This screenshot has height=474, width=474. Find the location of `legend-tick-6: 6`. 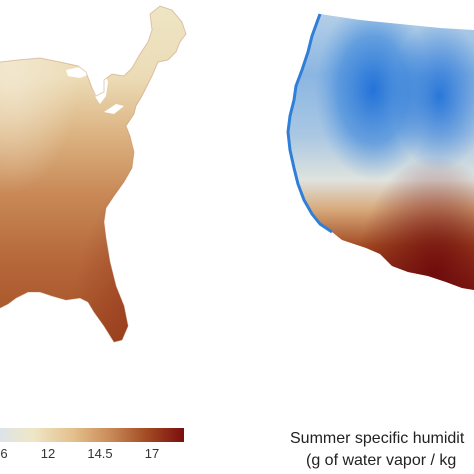

legend-tick-6: 6 is located at coordinates (4, 453).